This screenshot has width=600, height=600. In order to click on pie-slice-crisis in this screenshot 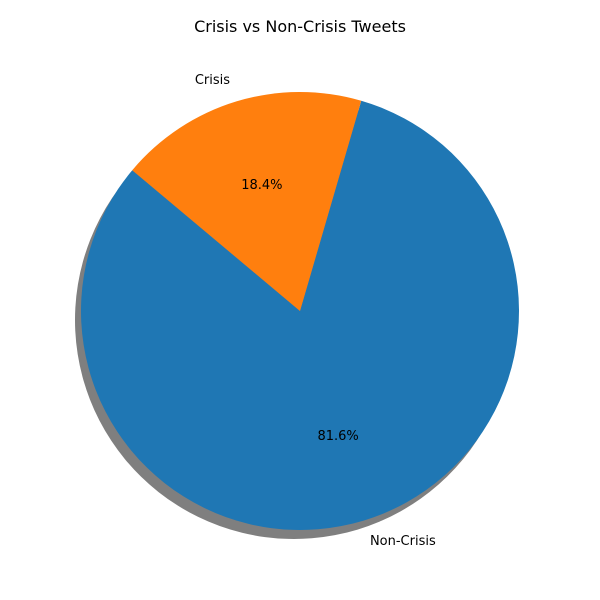, I will do `click(247, 201)`.